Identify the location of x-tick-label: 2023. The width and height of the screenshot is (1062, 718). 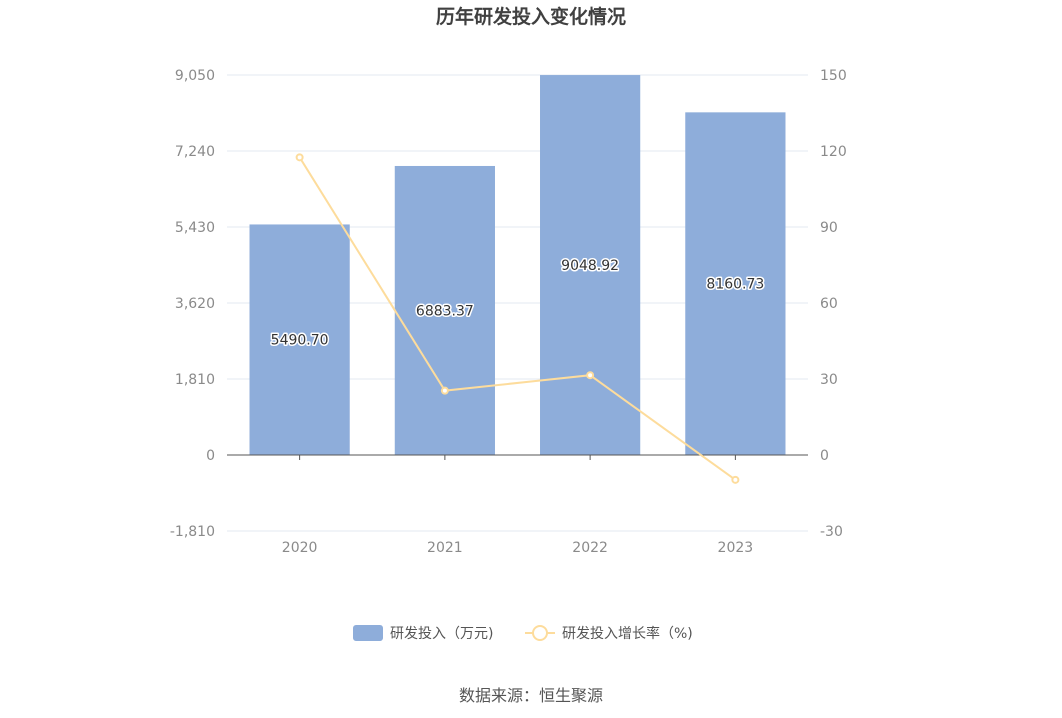
(736, 548).